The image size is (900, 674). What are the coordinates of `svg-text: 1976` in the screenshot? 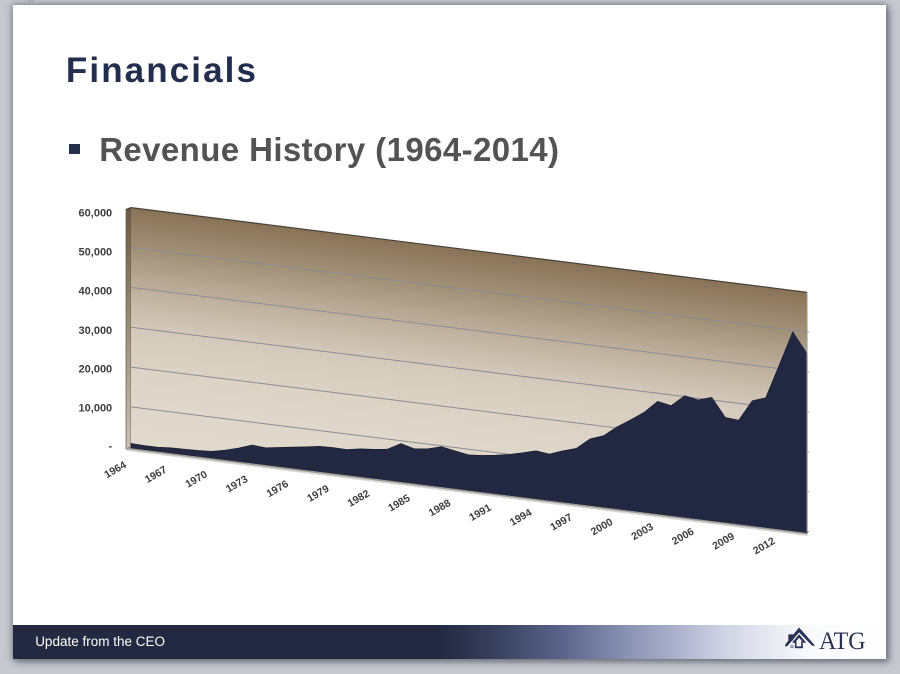 It's located at (277, 489).